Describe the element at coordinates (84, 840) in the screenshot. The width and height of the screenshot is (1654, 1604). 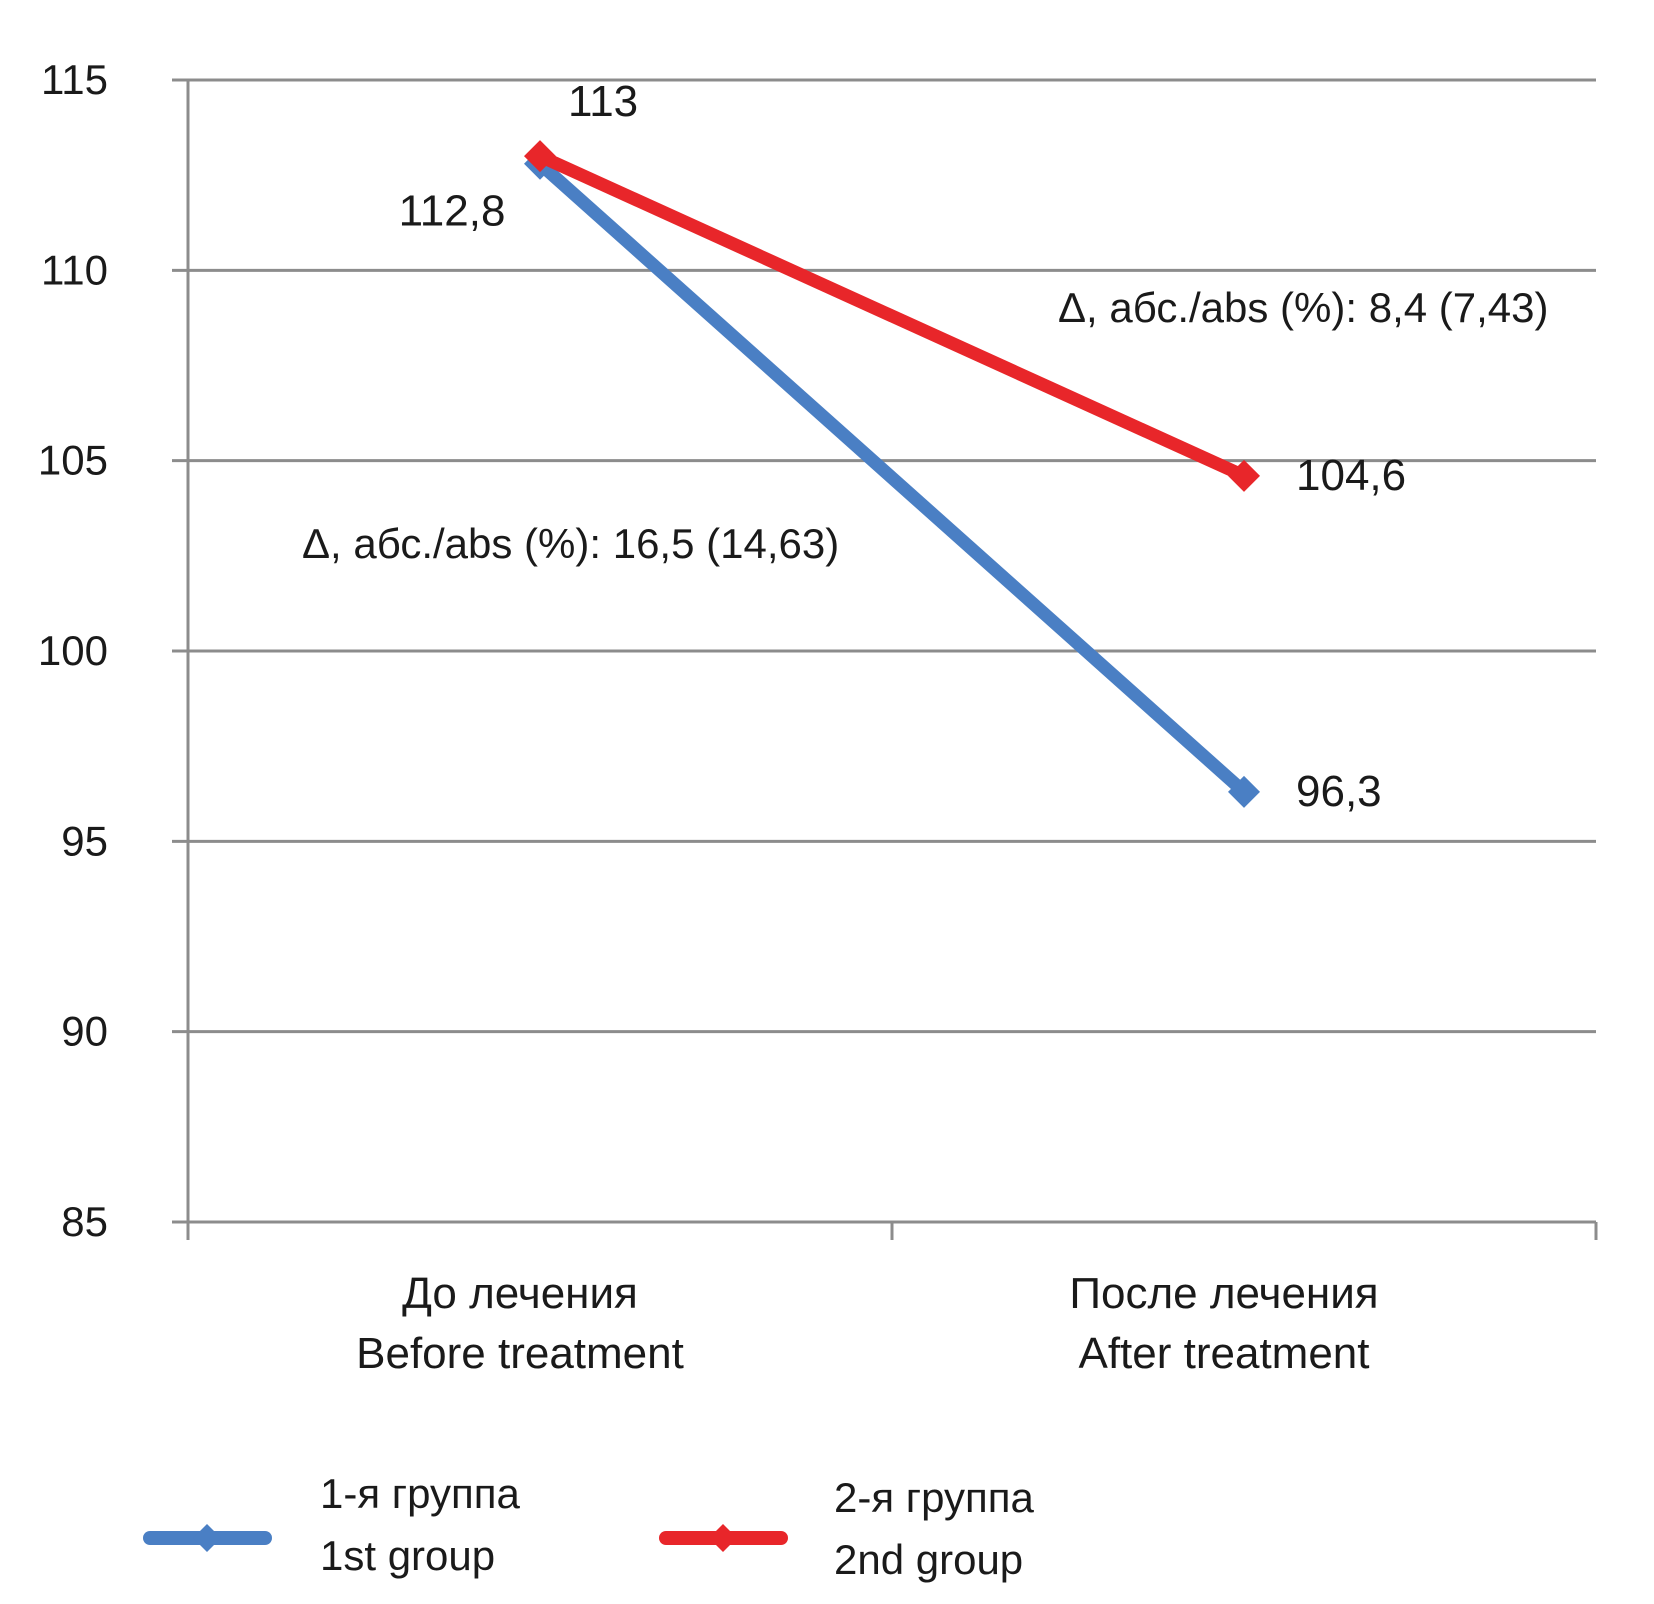
I see `y-tick-label: 95` at that location.